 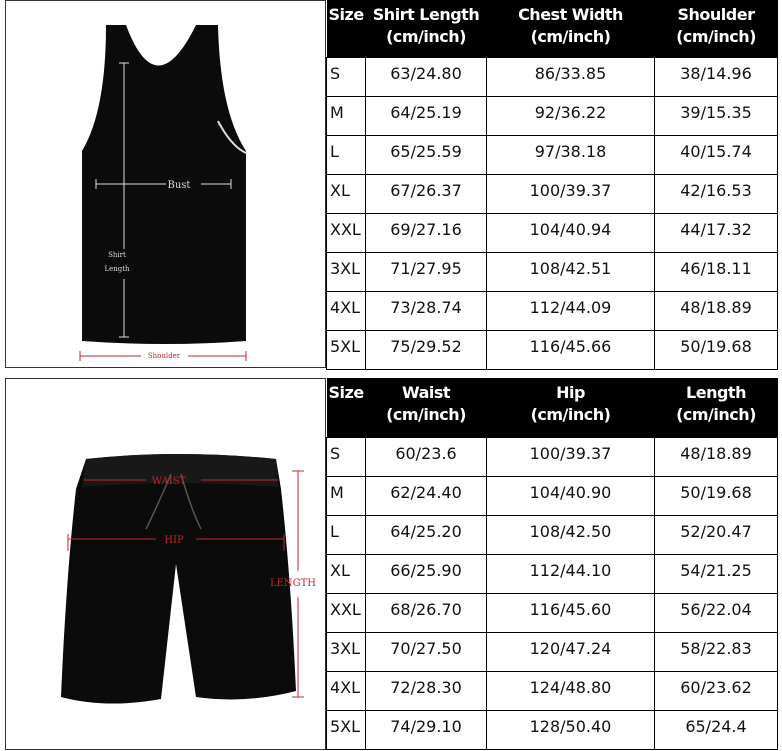 What do you see at coordinates (716, 14) in the screenshot?
I see `header-text: Shoulder` at bounding box center [716, 14].